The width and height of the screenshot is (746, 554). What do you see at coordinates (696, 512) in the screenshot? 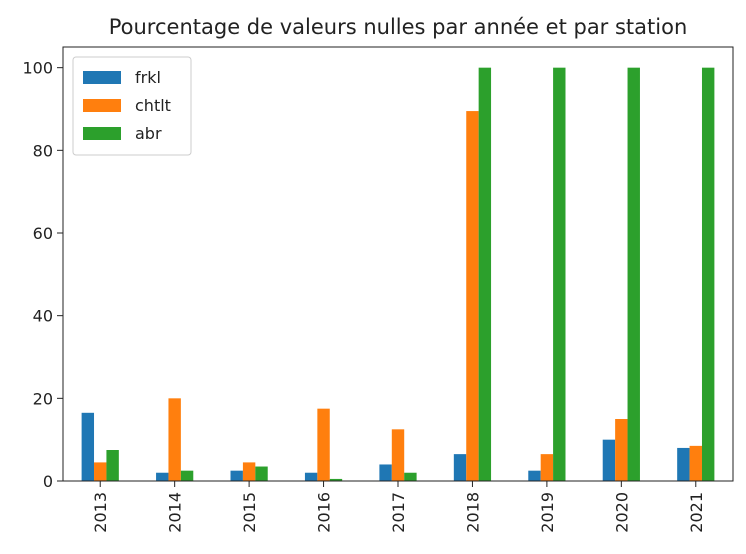
I see `x-tick-label: 2021` at bounding box center [696, 512].